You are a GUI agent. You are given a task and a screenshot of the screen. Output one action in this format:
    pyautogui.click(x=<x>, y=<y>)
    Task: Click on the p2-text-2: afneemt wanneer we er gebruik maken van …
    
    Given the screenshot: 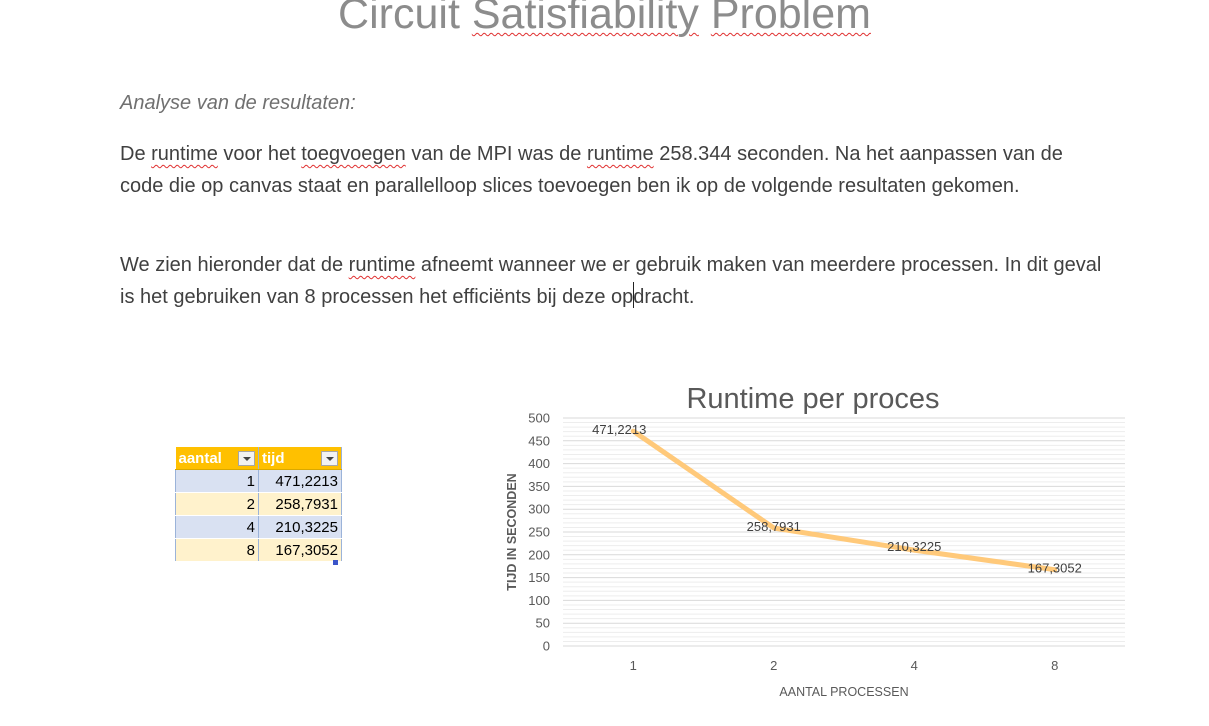 What is the action you would take?
    pyautogui.click(x=611, y=281)
    